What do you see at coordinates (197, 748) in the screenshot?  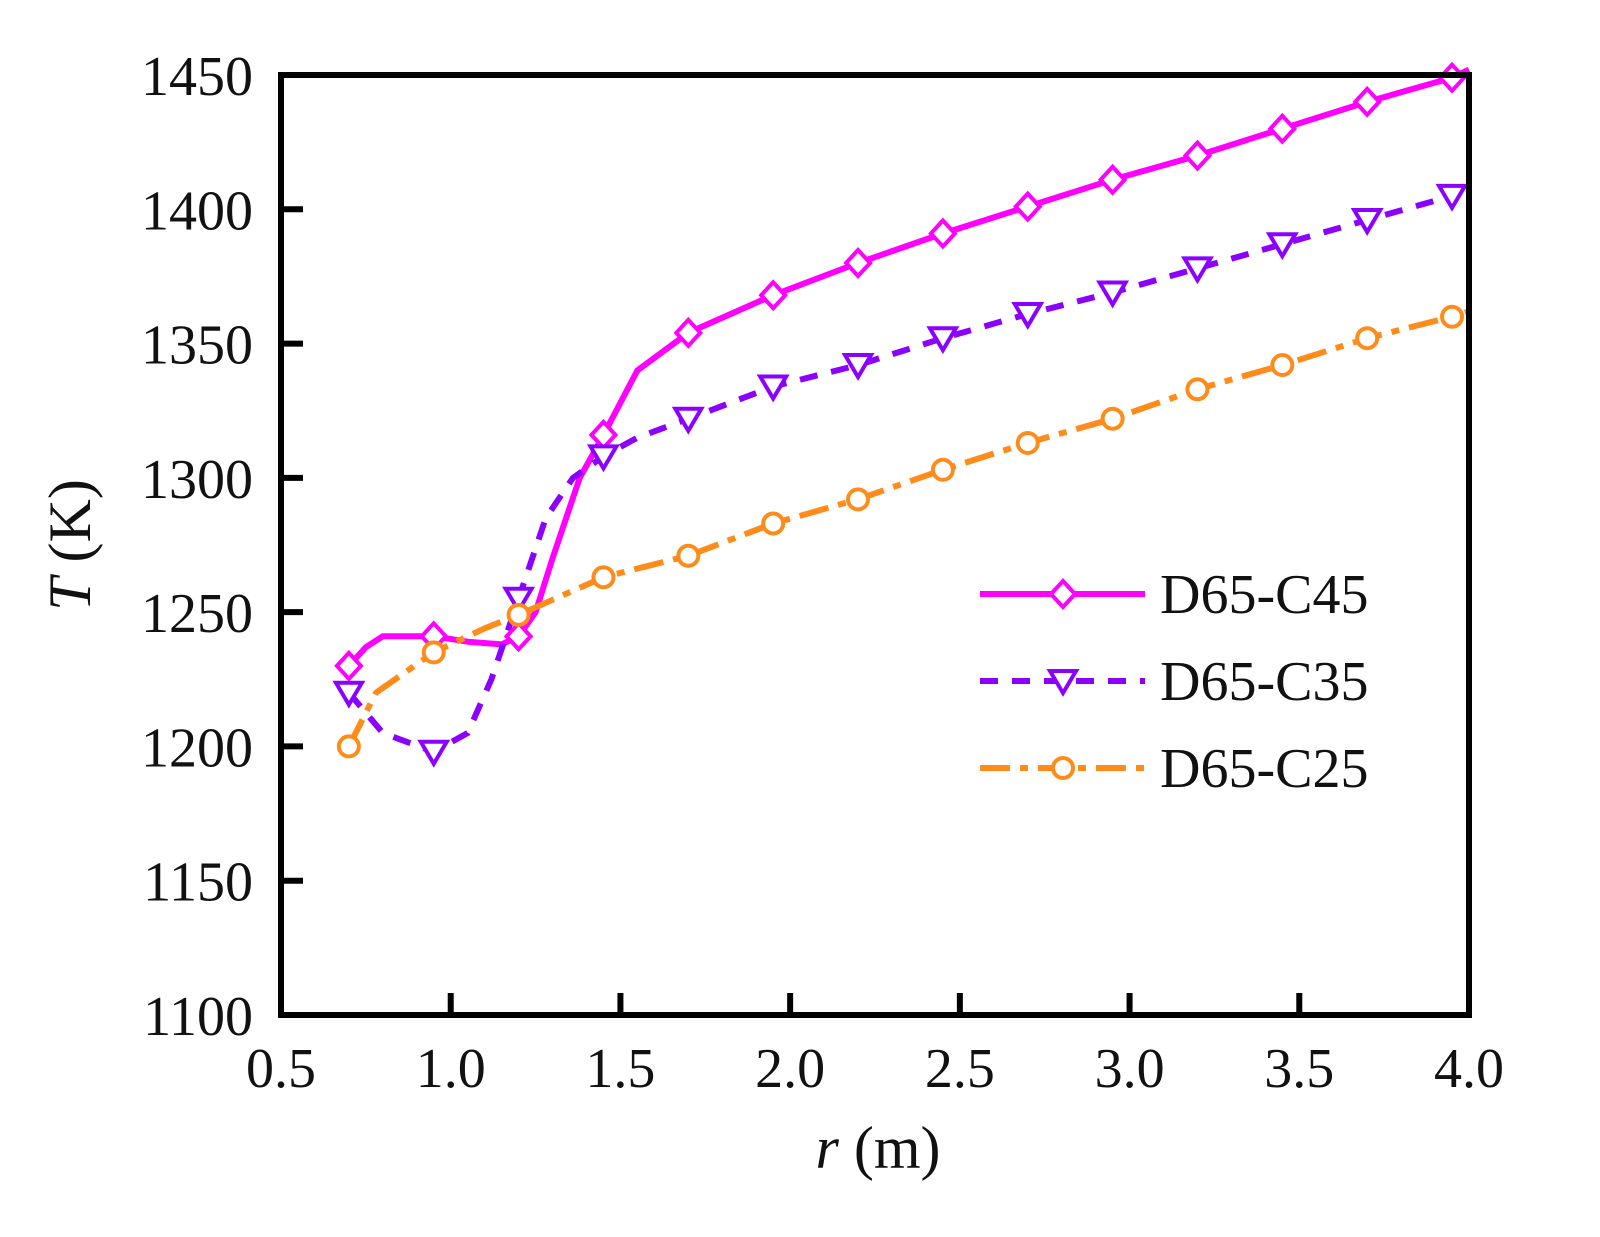 I see `y-tick-label: 1200` at bounding box center [197, 748].